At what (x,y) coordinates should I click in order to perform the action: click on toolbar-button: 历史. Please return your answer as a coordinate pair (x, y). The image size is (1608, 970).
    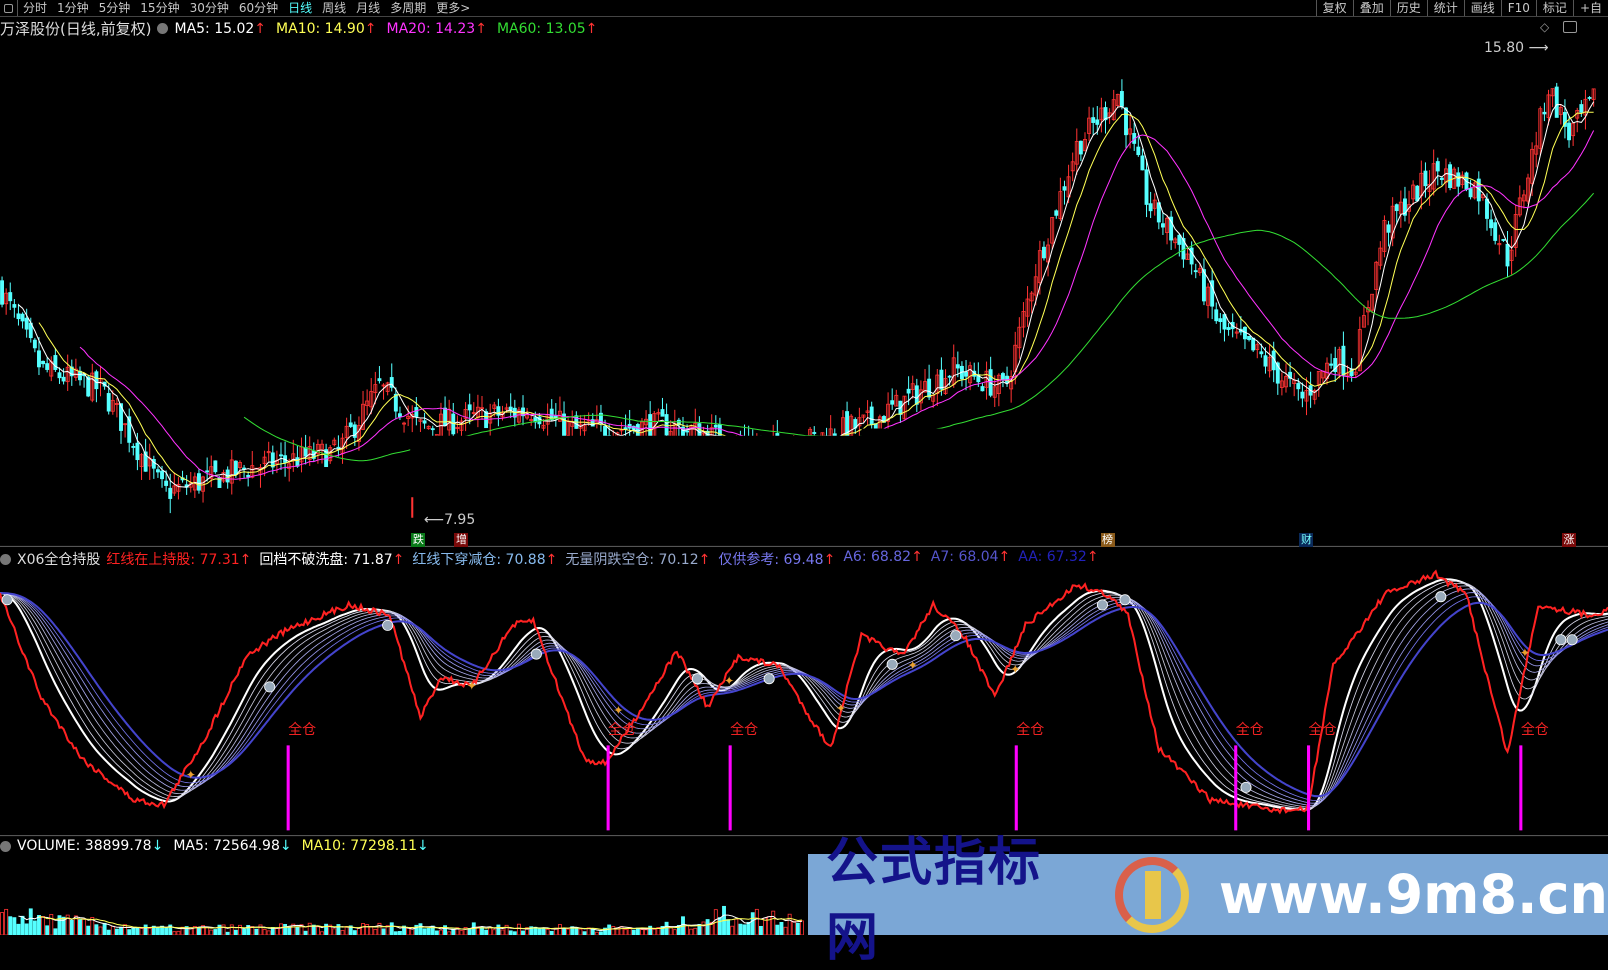
    Looking at the image, I should click on (1408, 8).